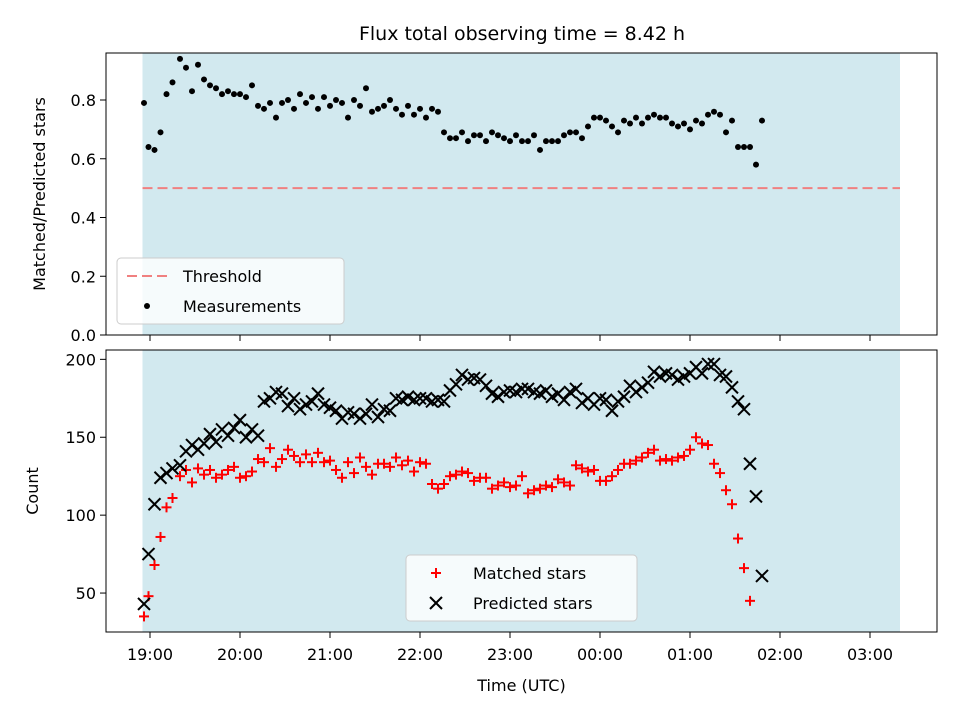  I want to click on x-tick-label: 23:00, so click(510, 654).